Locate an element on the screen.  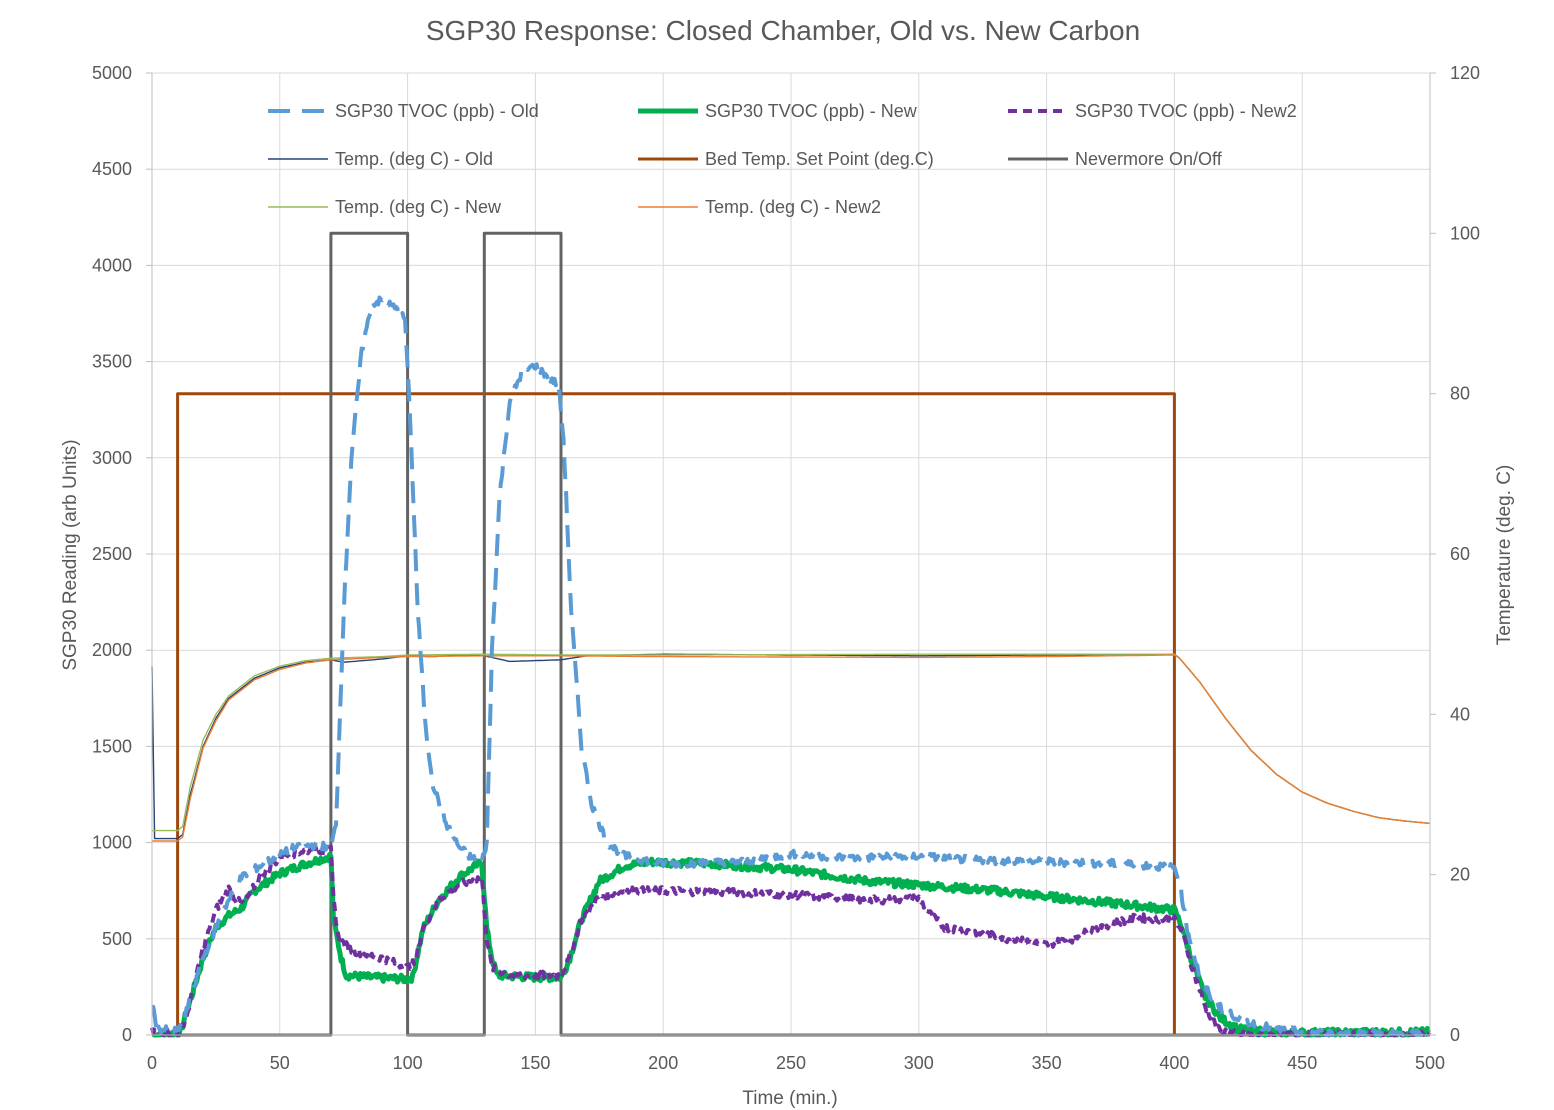
x-tick-label: 200 is located at coordinates (663, 1063).